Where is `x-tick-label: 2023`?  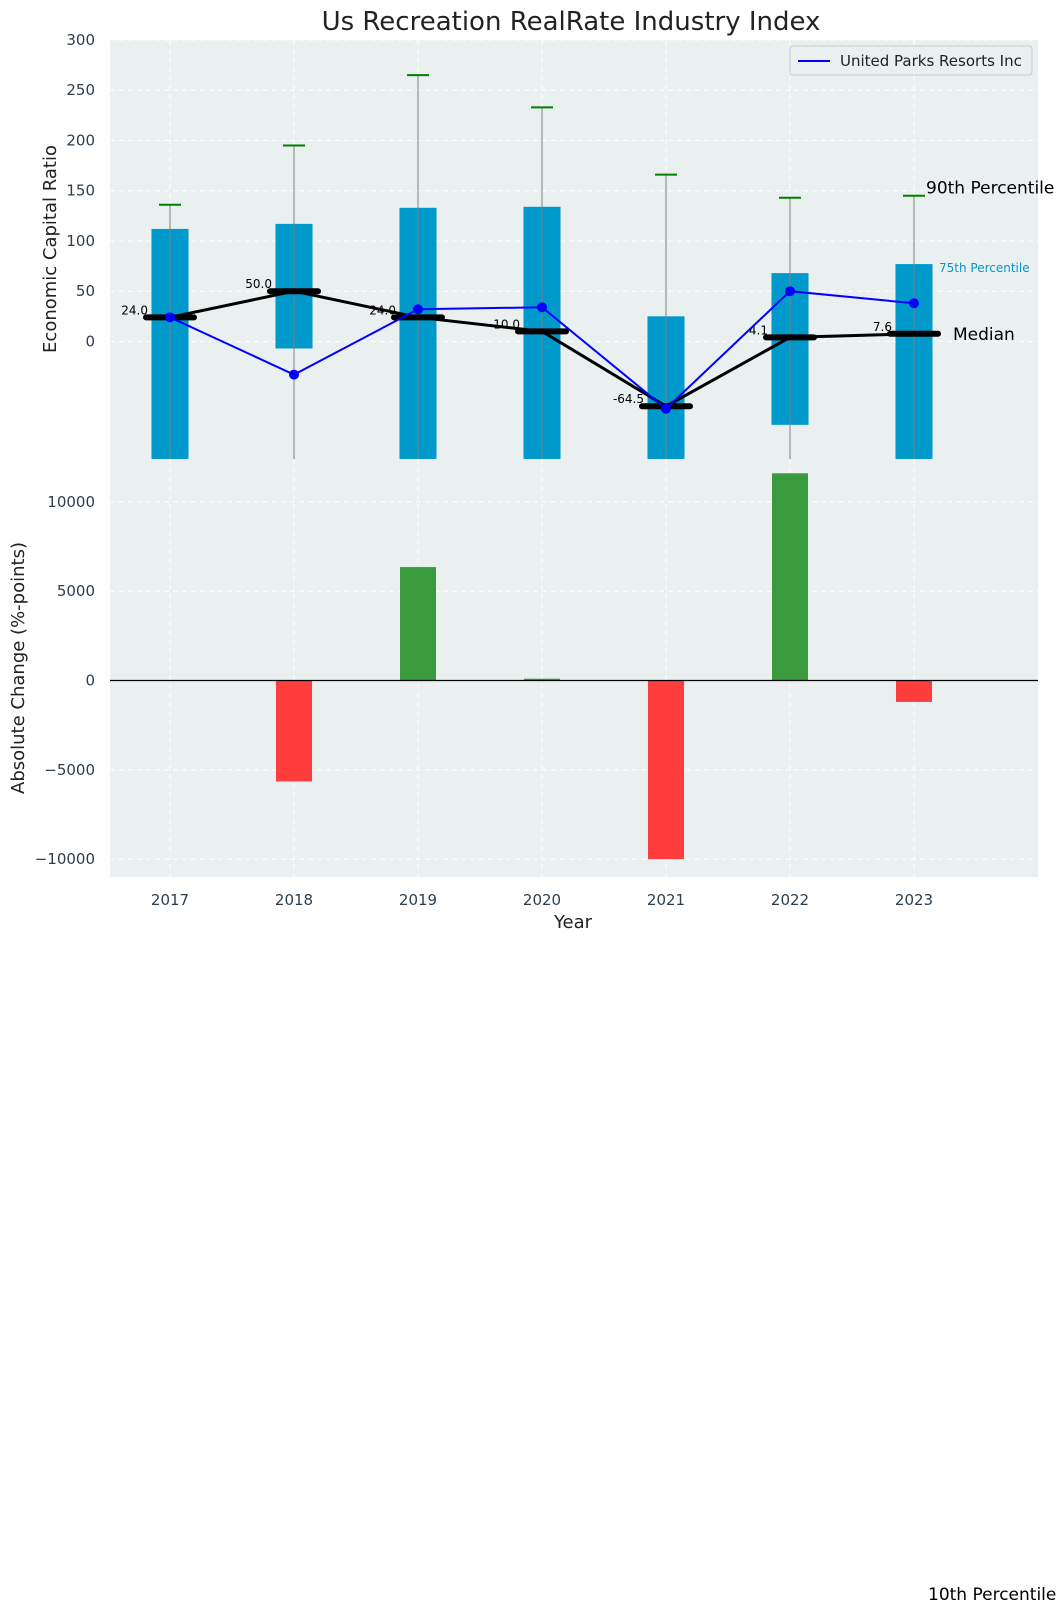
x-tick-label: 2023 is located at coordinates (914, 900).